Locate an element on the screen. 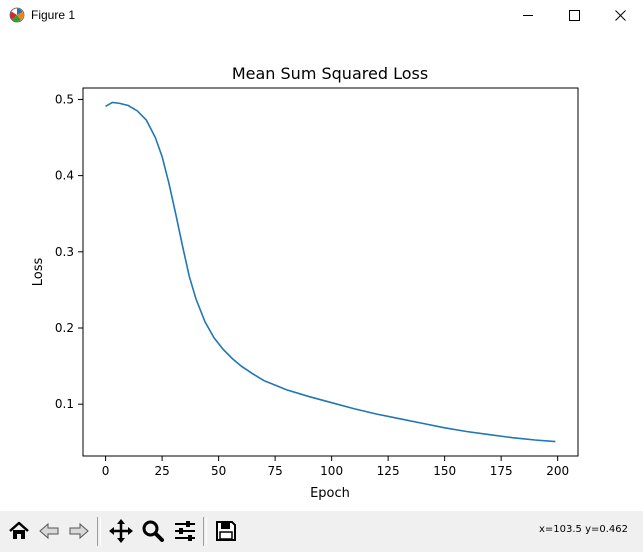 The height and width of the screenshot is (552, 643). configure-subplots-icon is located at coordinates (184, 531).